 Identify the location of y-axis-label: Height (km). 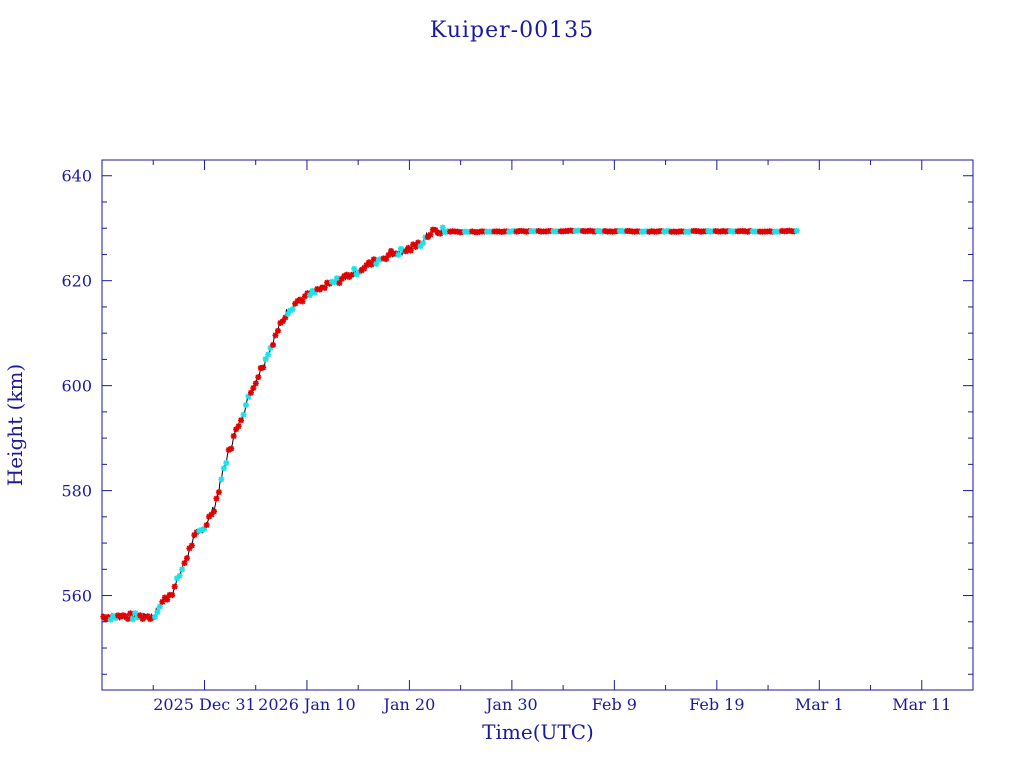
(15, 425).